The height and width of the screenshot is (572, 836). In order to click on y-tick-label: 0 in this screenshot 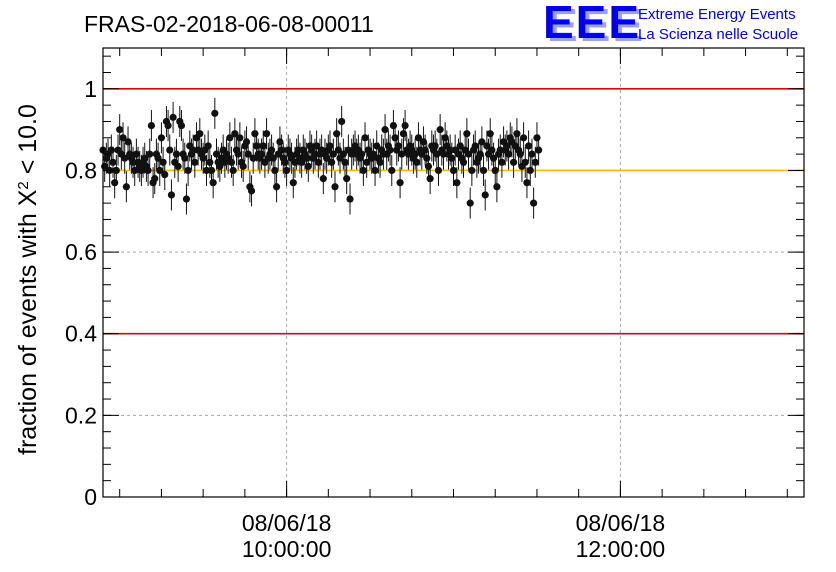, I will do `click(90, 497)`.